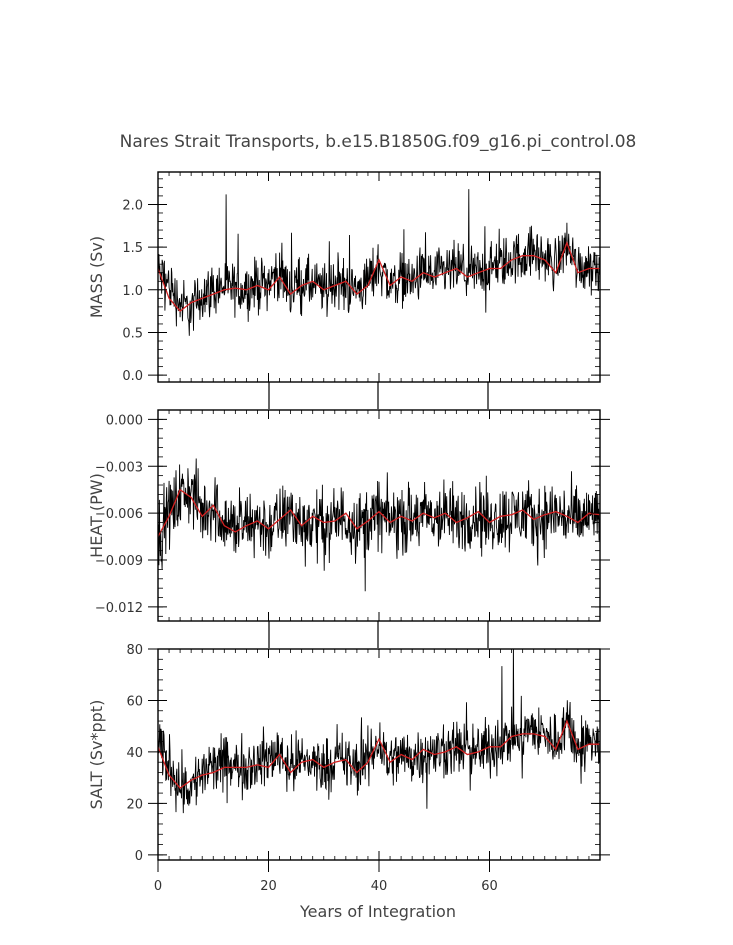 This screenshot has height=945, width=733. What do you see at coordinates (132, 376) in the screenshot?
I see `y-tick-label: 0.0` at bounding box center [132, 376].